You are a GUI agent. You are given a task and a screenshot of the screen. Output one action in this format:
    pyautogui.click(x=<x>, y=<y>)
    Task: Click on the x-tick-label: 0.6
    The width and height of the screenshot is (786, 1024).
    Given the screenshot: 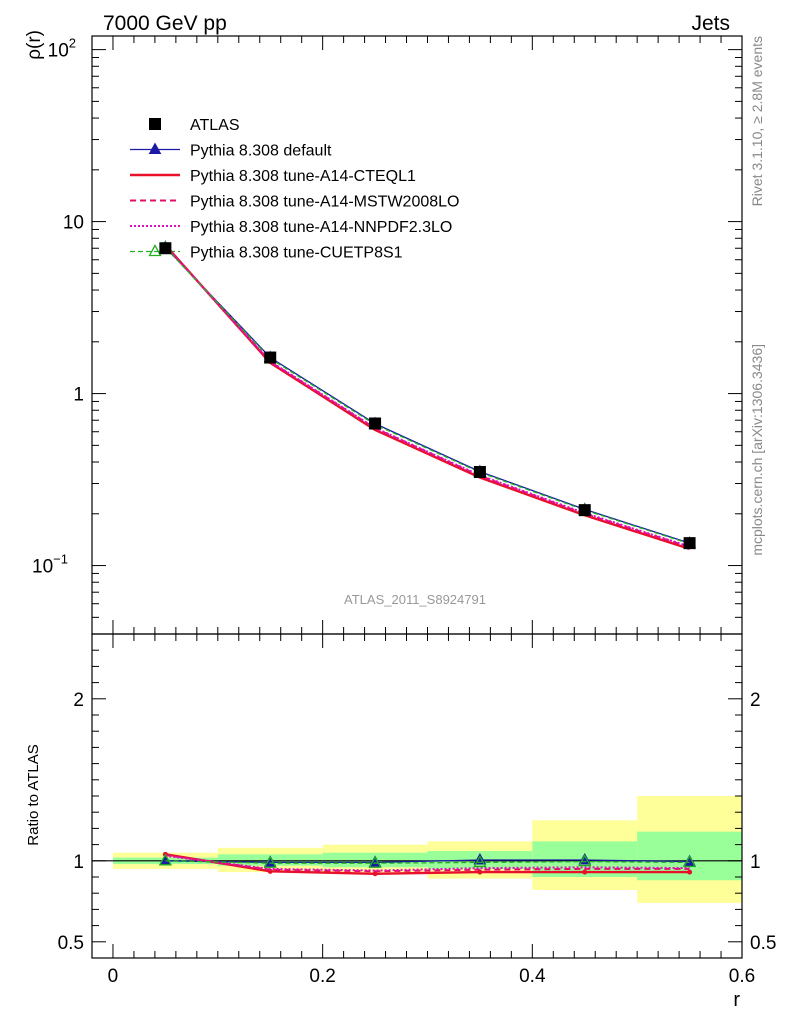 What is the action you would take?
    pyautogui.click(x=742, y=976)
    